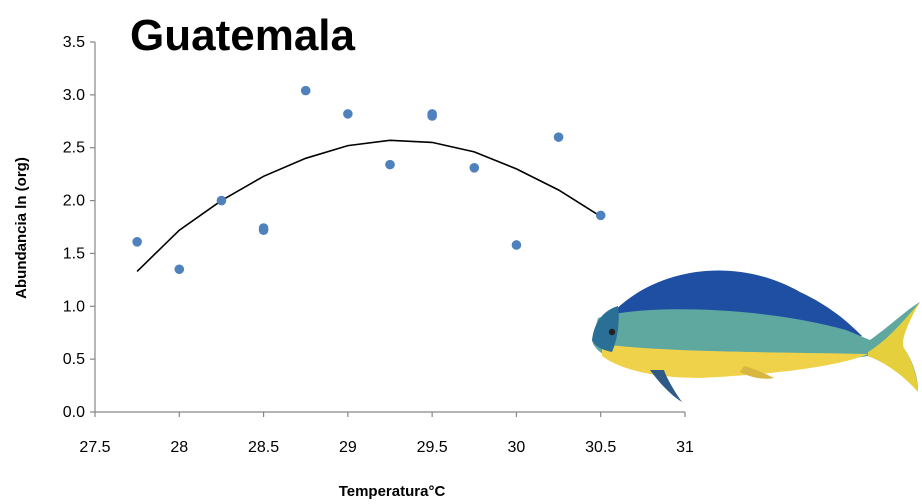 This screenshot has height=504, width=922. I want to click on x-tick-label: 28, so click(179, 447).